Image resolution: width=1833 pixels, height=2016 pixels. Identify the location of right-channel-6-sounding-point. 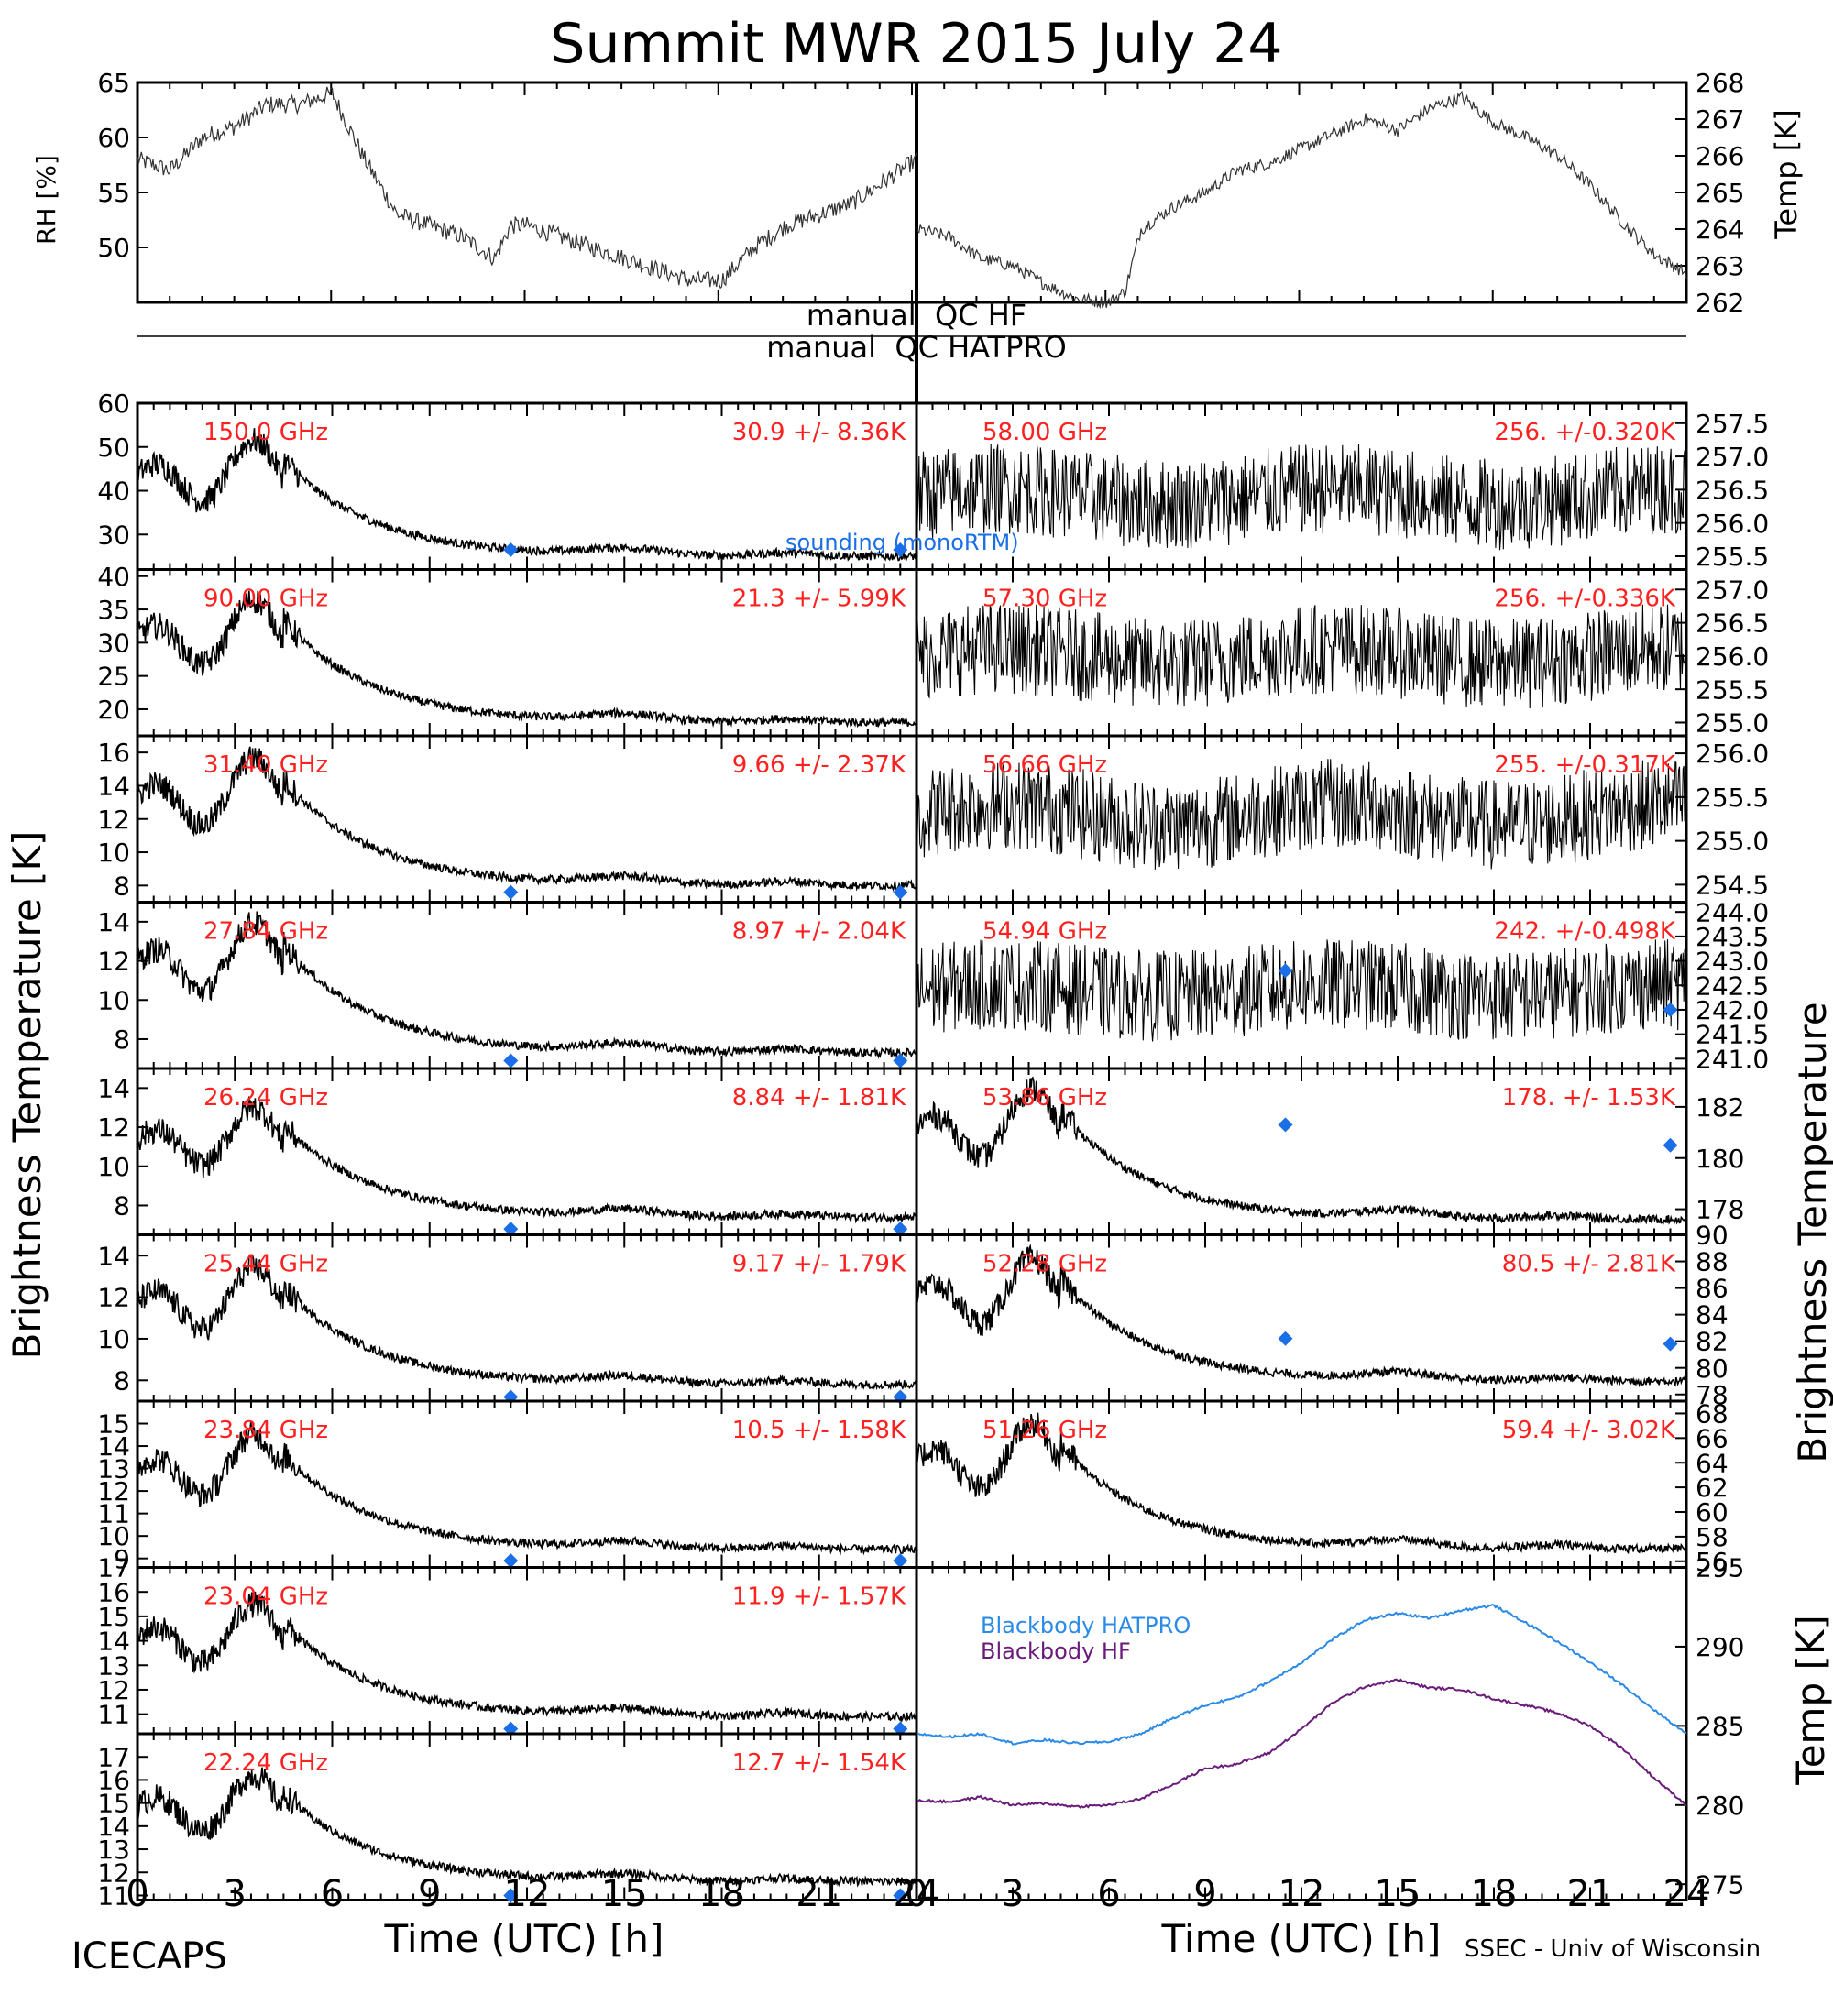
(1285, 1338).